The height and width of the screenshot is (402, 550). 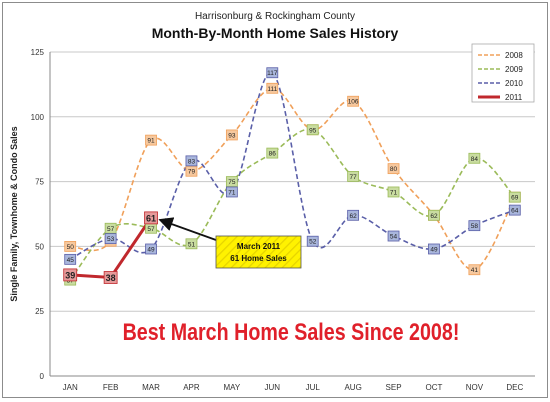 What do you see at coordinates (111, 387) in the screenshot?
I see `x-tick-label: FEB` at bounding box center [111, 387].